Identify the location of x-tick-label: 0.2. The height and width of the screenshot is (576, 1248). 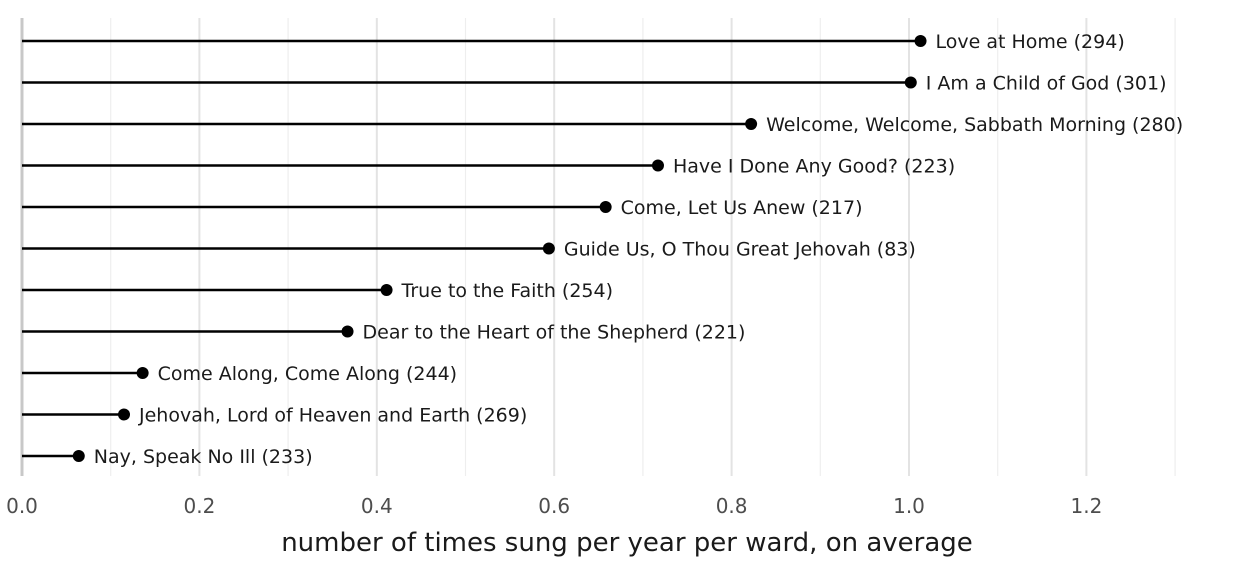
(199, 506).